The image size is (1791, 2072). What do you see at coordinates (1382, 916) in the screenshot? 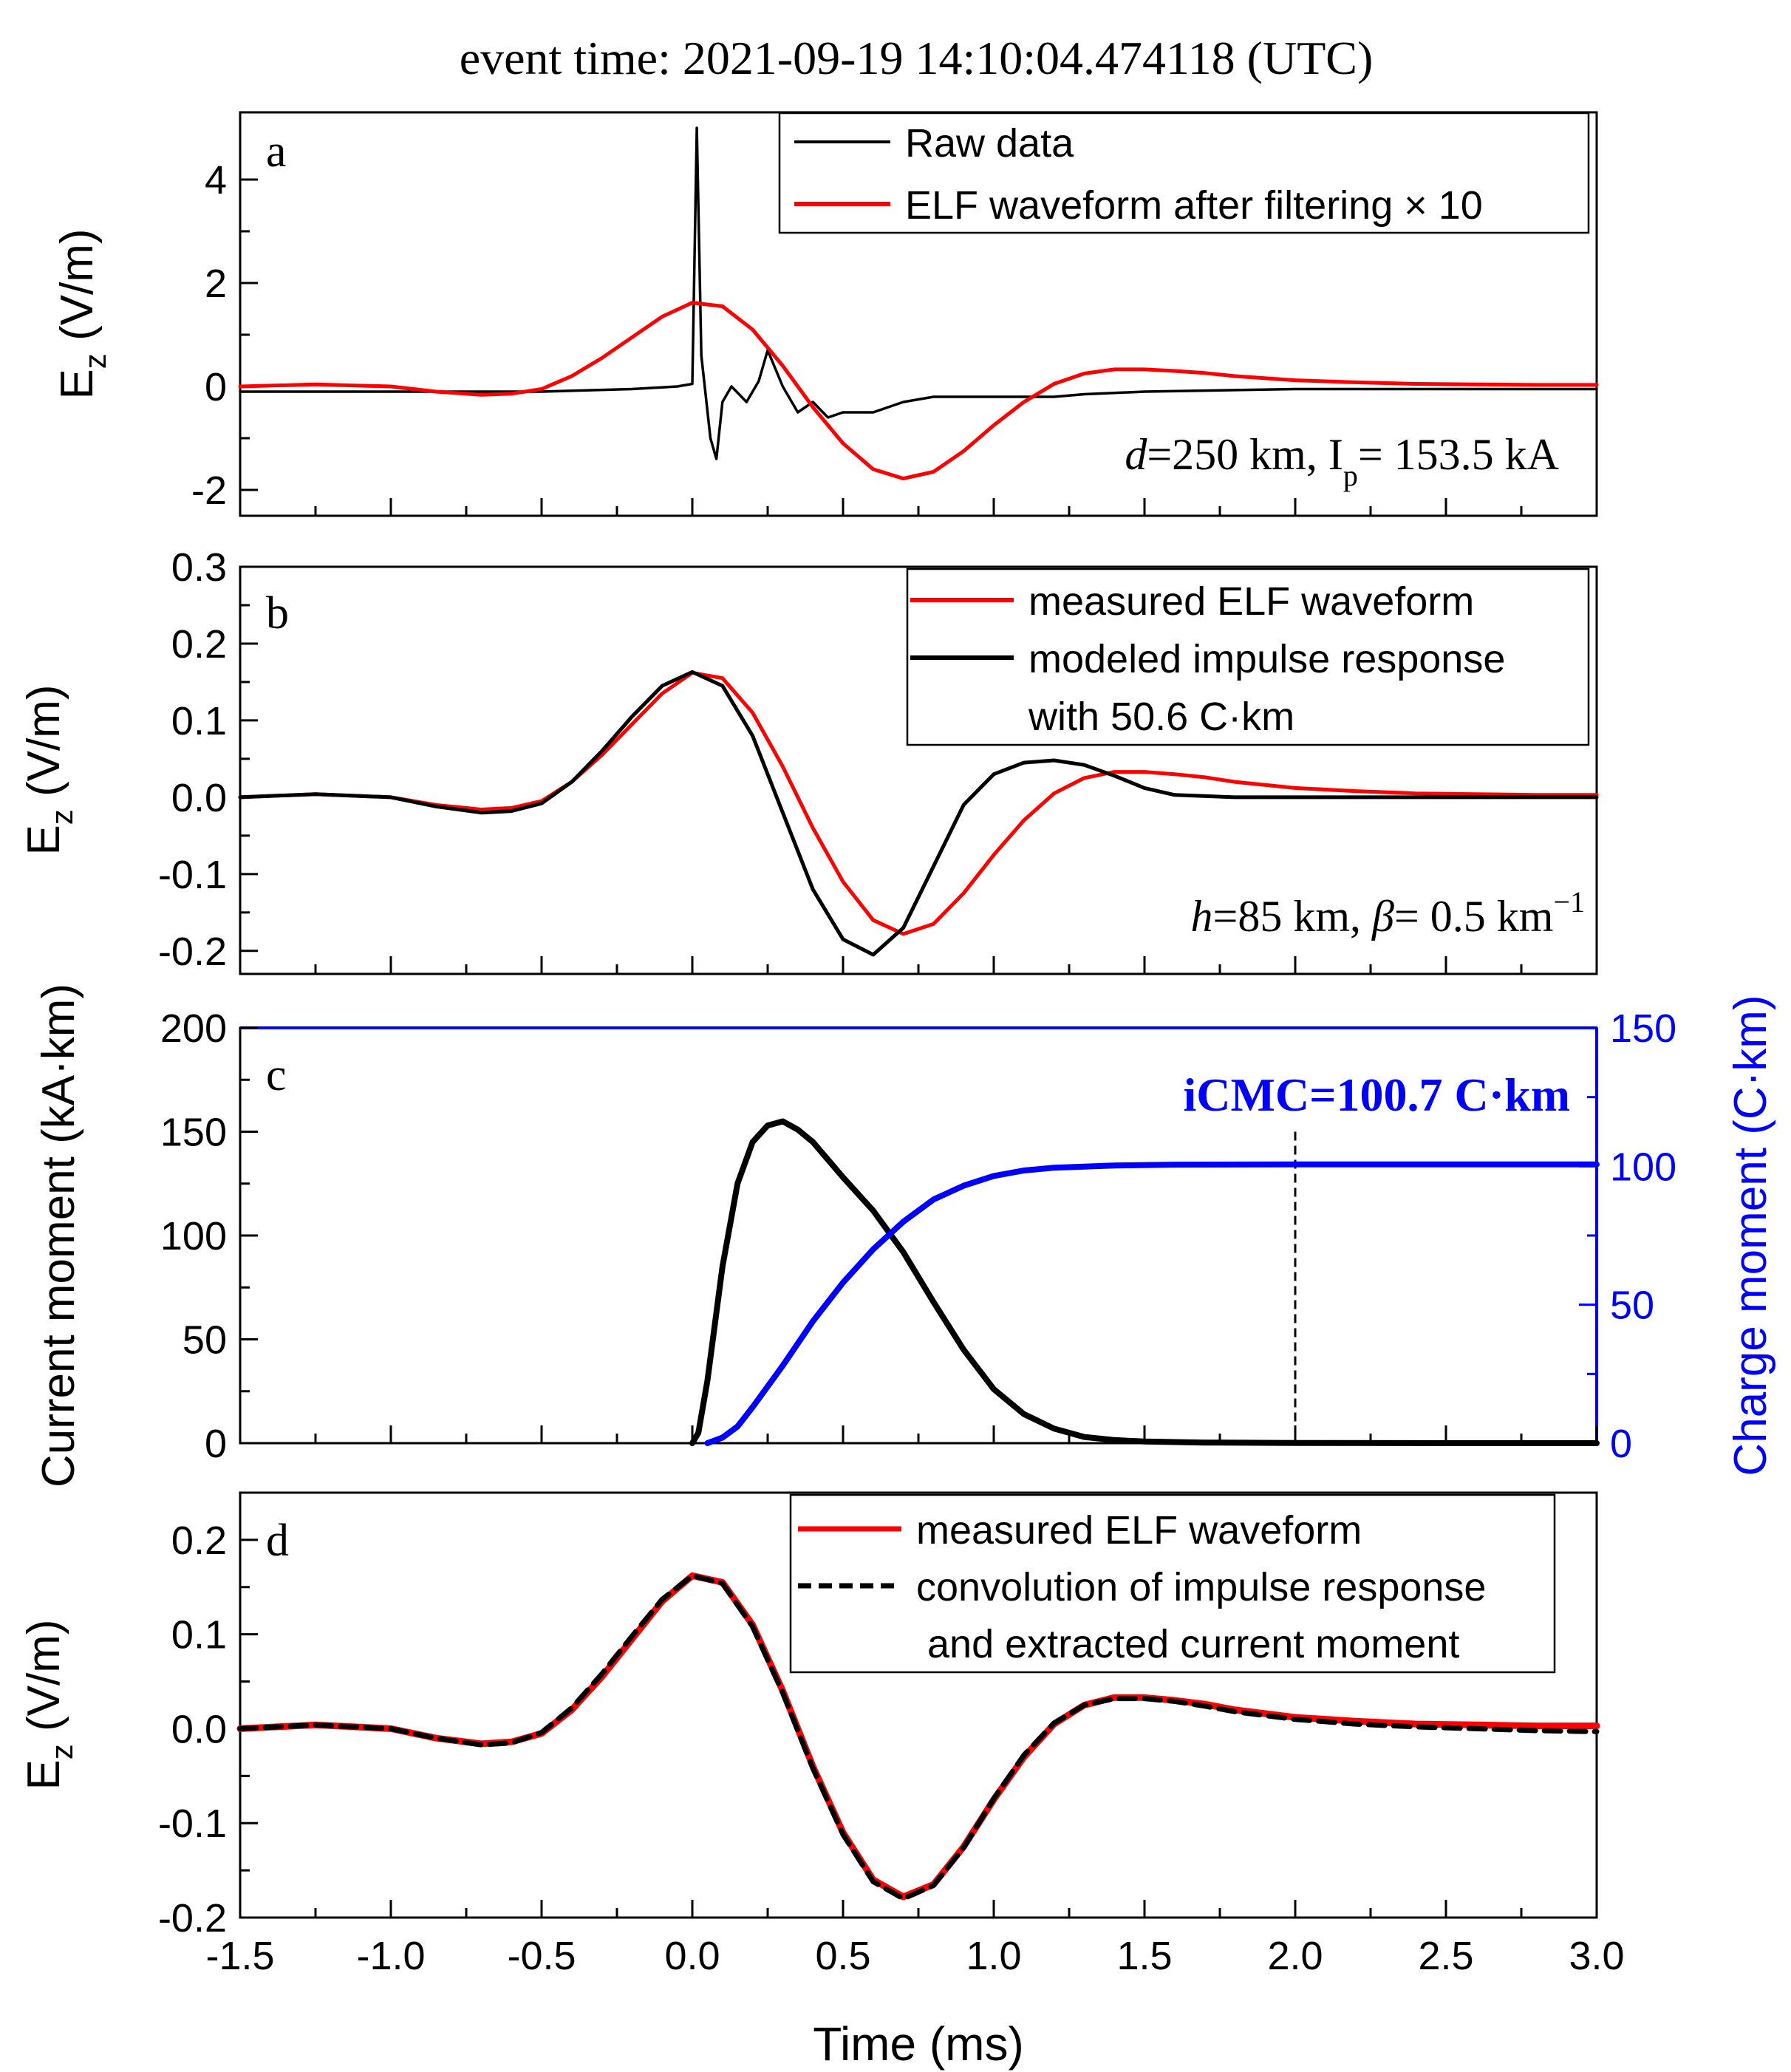
I see `annotation-beta: β` at bounding box center [1382, 916].